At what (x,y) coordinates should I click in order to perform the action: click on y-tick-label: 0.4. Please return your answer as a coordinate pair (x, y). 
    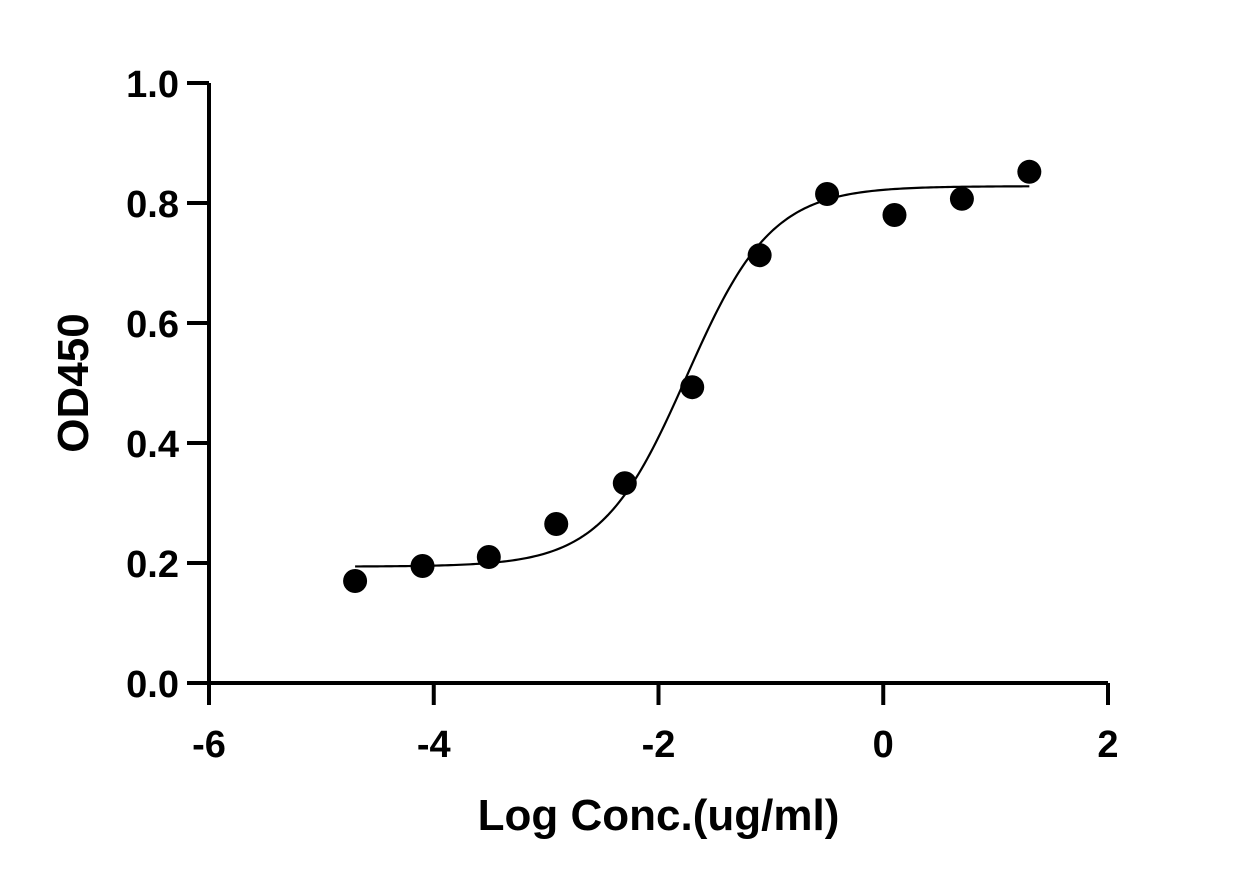
    Looking at the image, I should click on (152, 445).